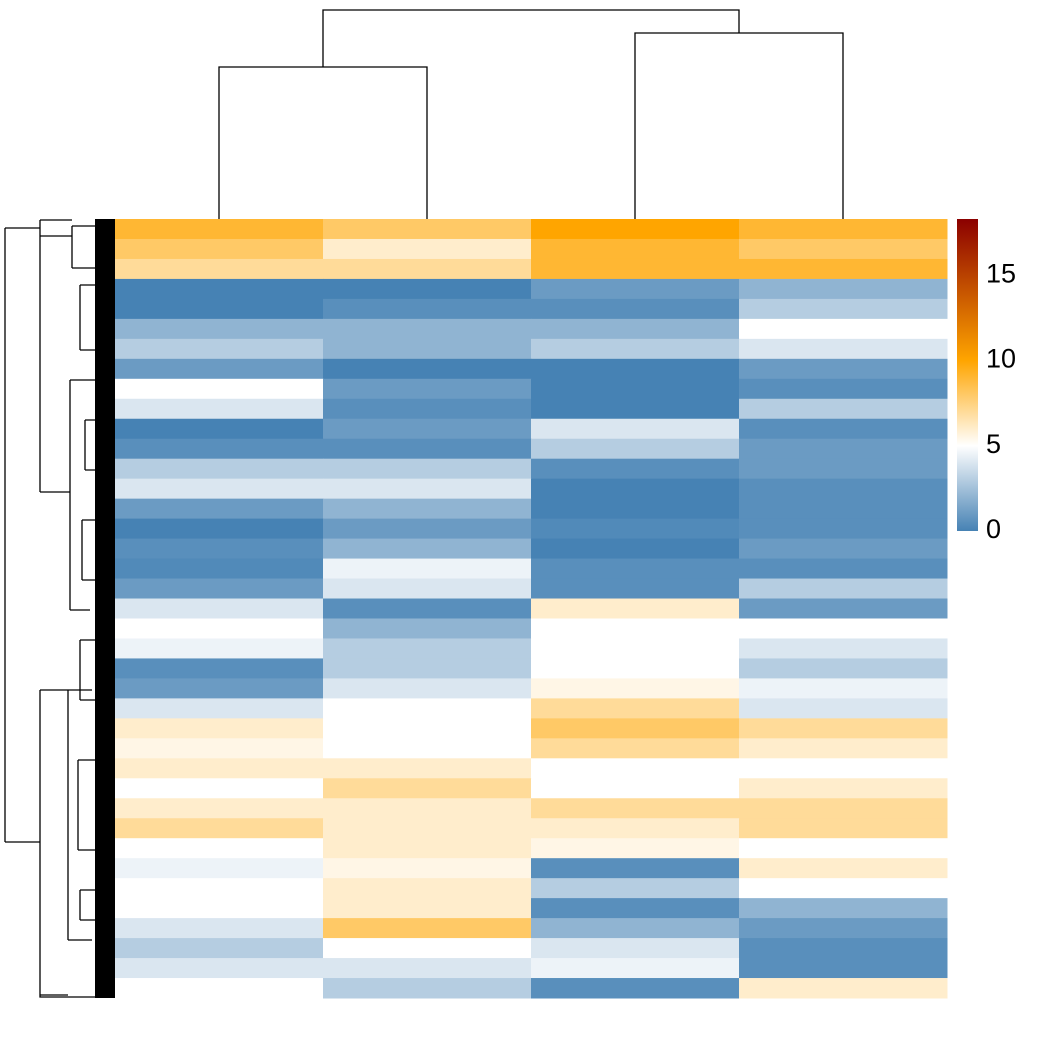 The height and width of the screenshot is (1042, 1042). I want to click on colorbar-tick-label: 15, so click(1001, 273).